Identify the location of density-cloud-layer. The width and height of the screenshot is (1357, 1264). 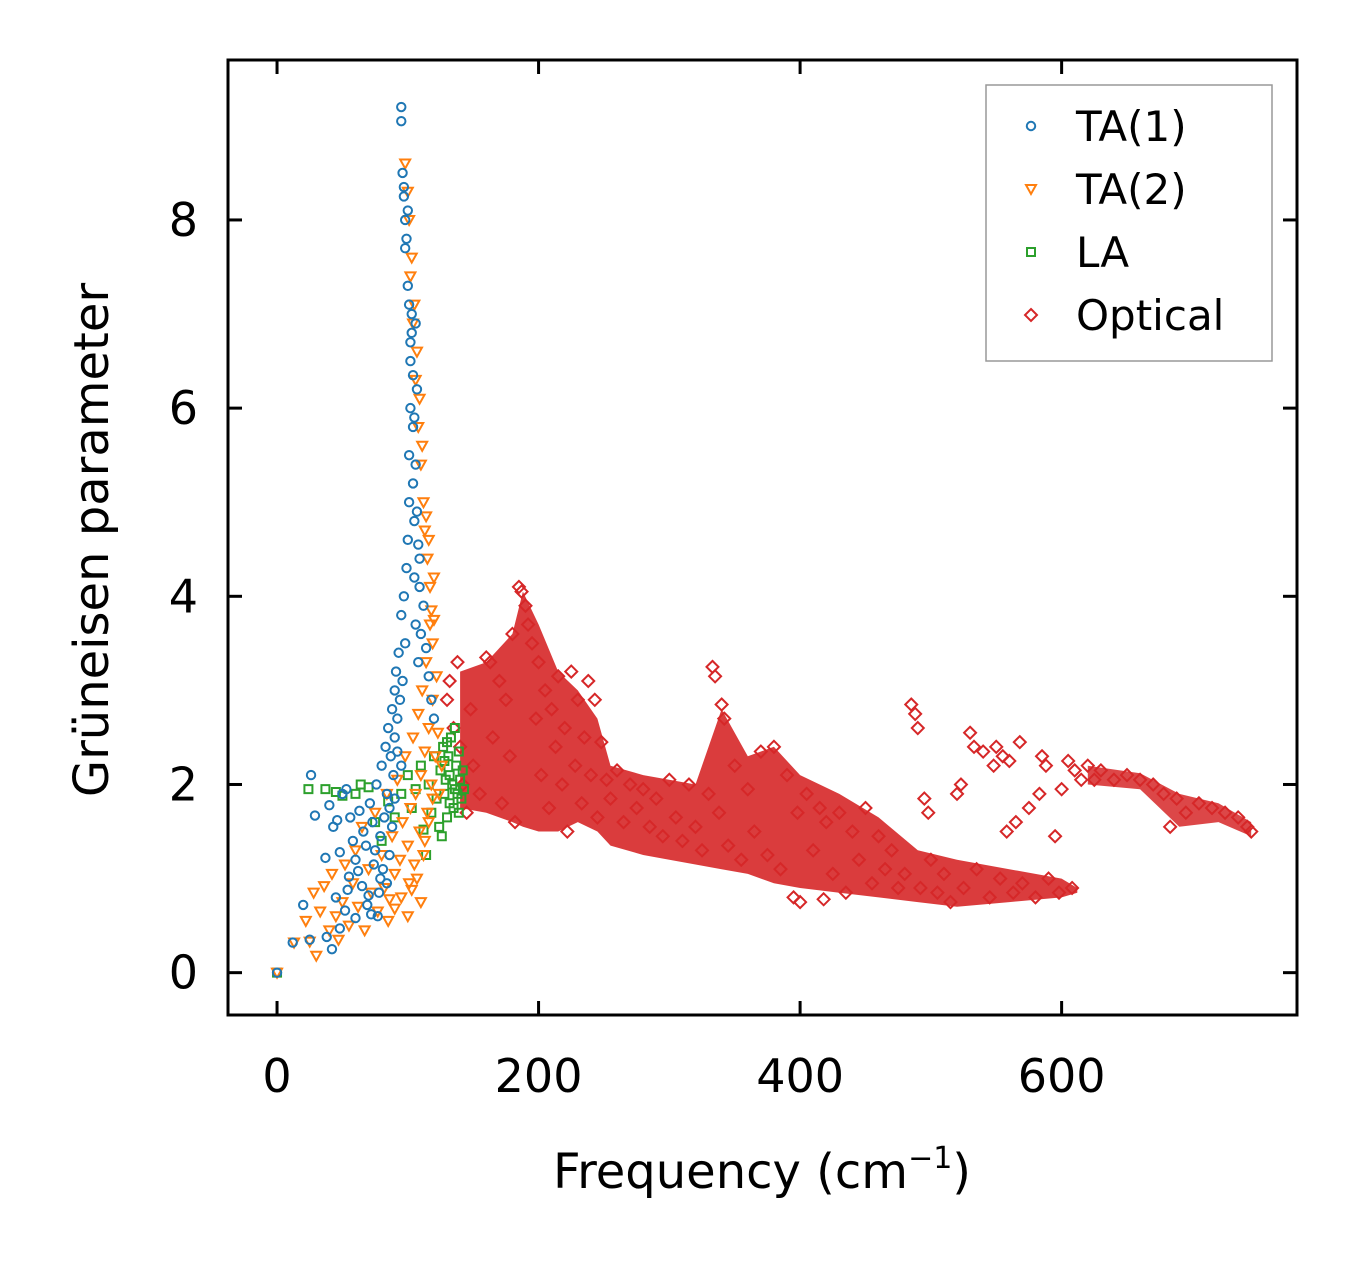
(856, 749).